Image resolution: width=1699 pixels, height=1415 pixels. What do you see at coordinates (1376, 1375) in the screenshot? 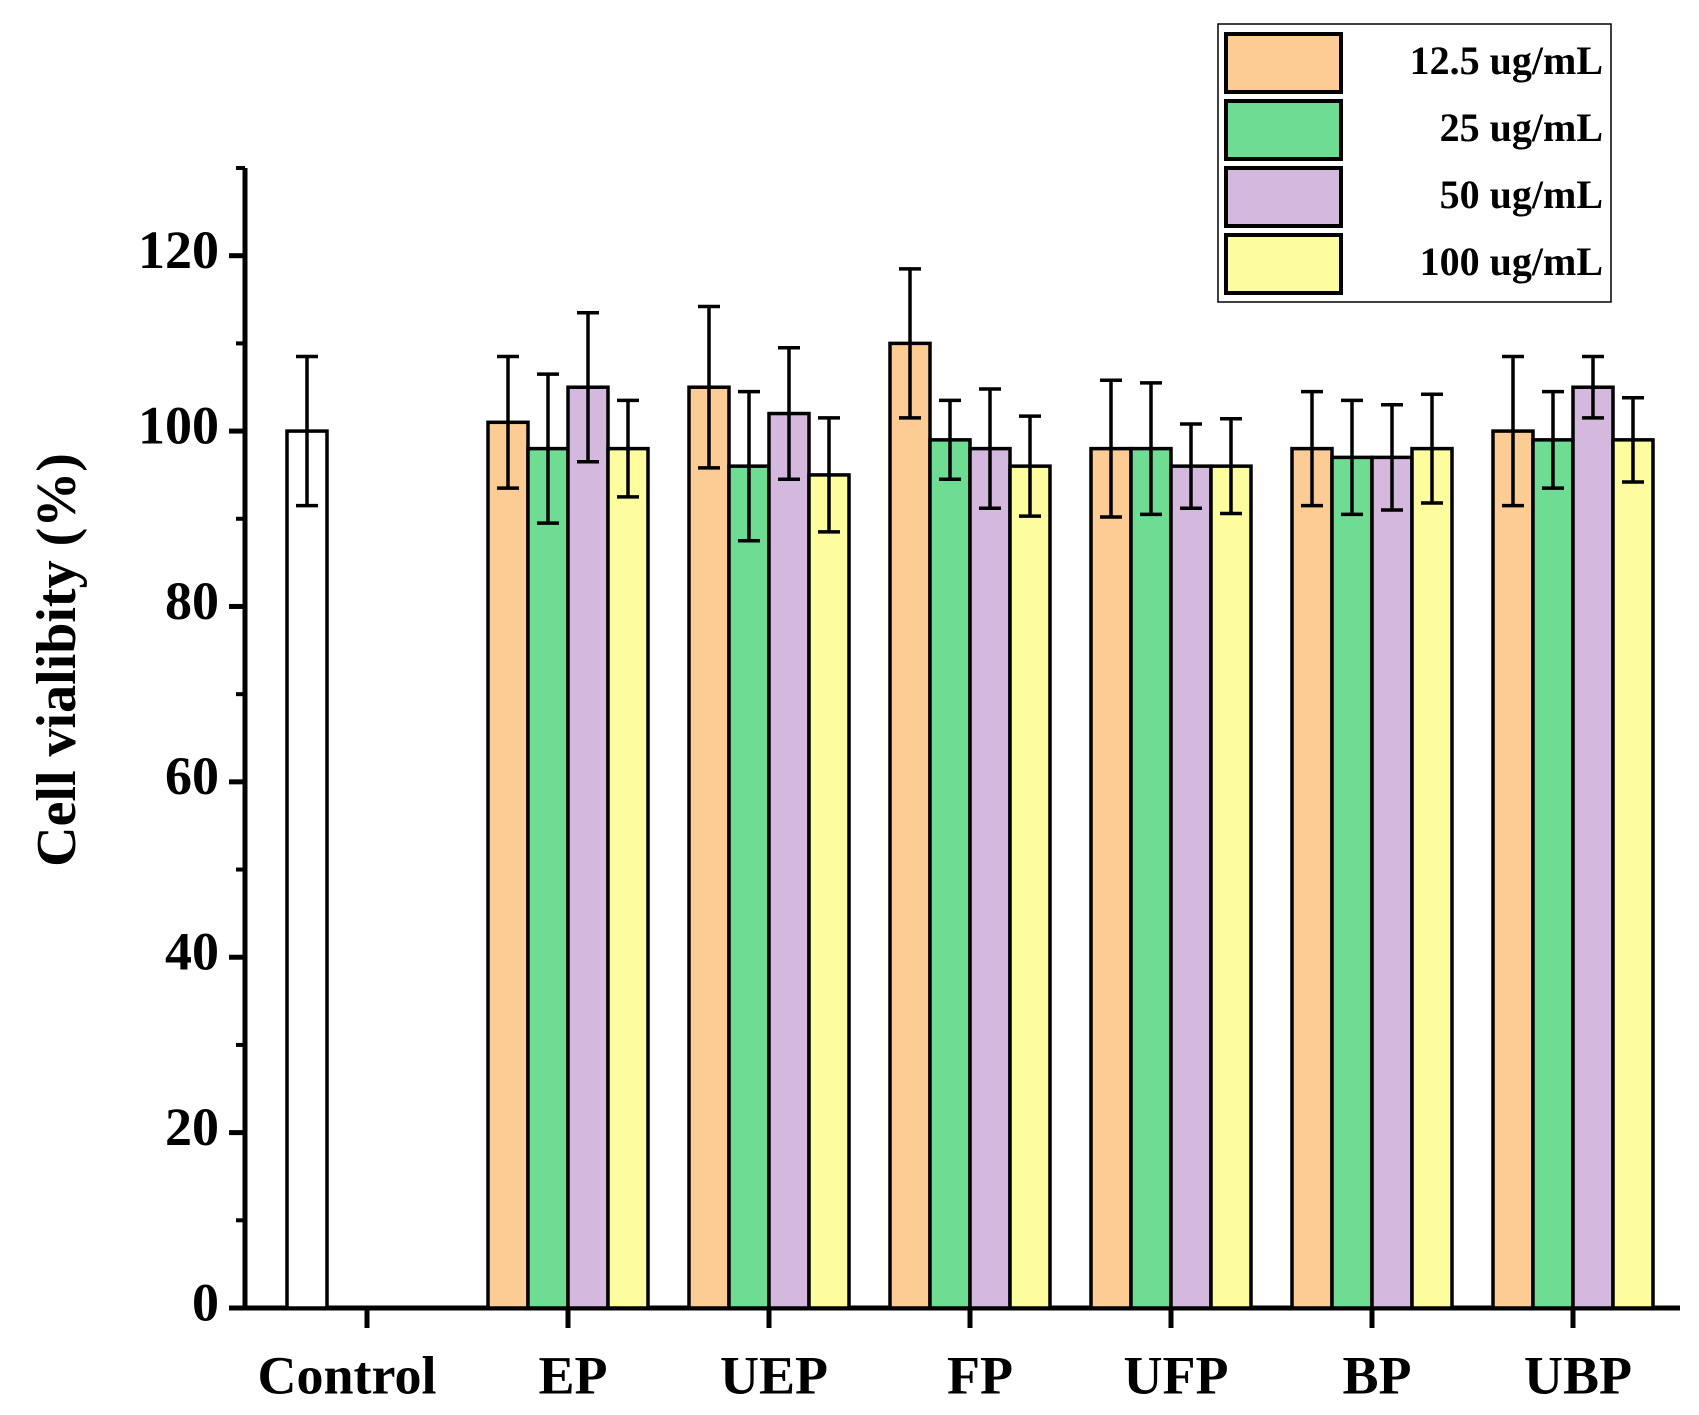
I see `x-tick-label: BP` at bounding box center [1376, 1375].